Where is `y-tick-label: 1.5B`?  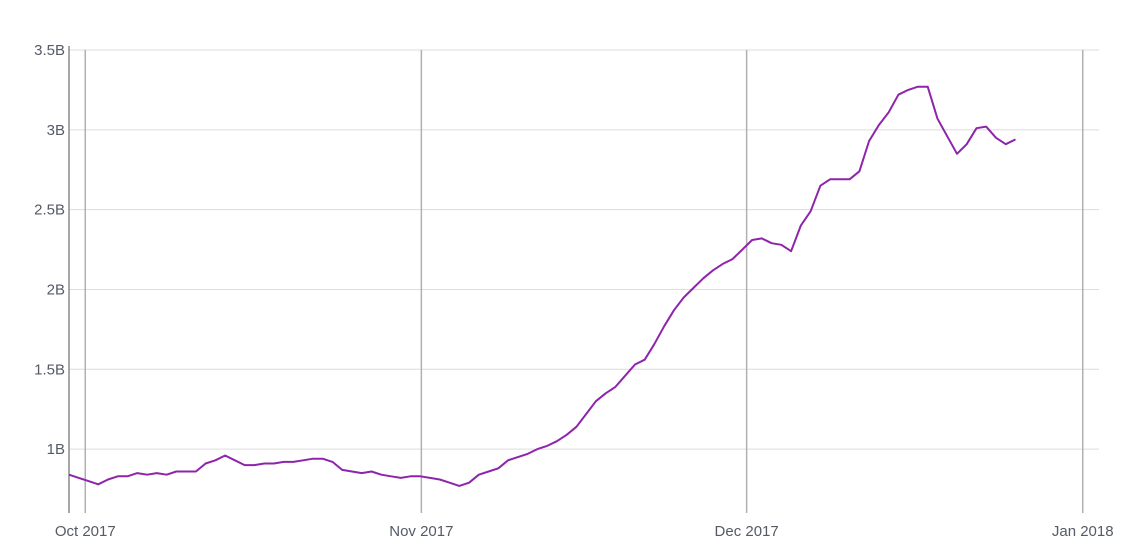
y-tick-label: 1.5B is located at coordinates (49, 369).